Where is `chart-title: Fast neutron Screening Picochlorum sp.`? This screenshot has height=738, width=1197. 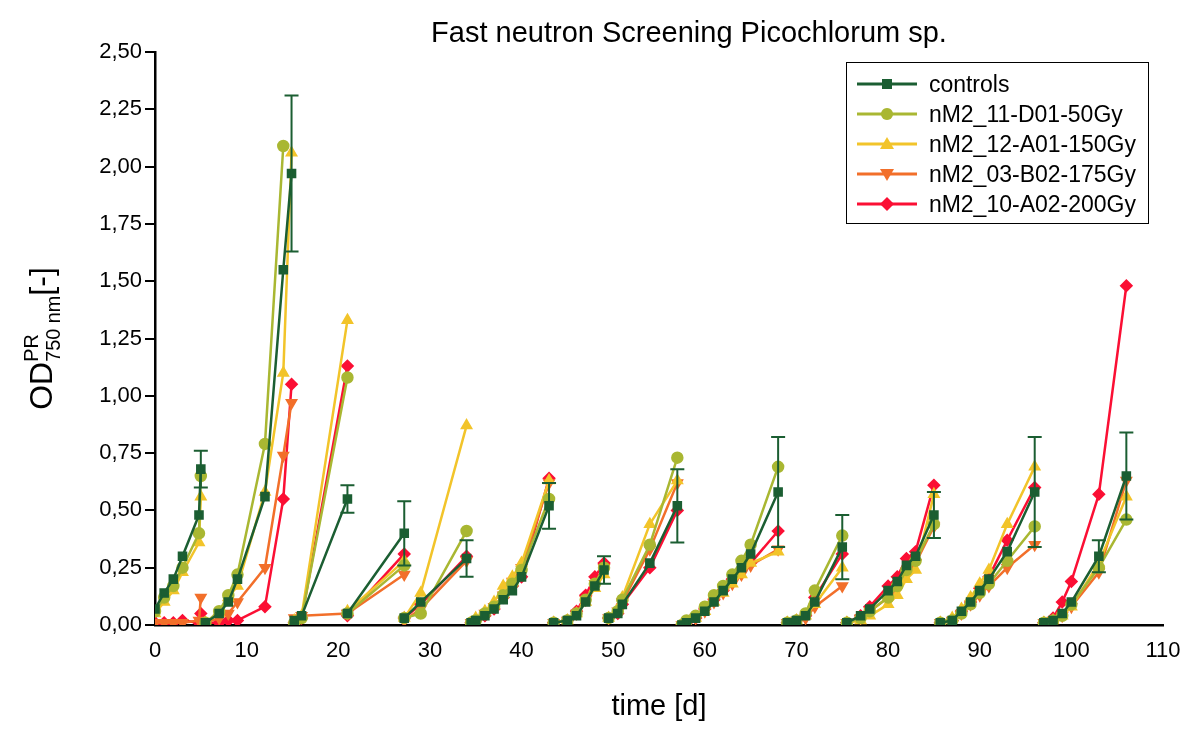
chart-title: Fast neutron Screening Picochlorum sp. is located at coordinates (689, 32).